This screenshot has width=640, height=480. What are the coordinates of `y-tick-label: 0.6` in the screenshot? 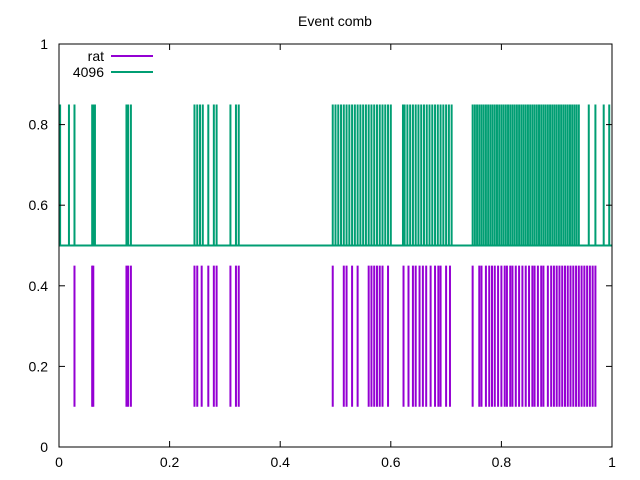 It's located at (39, 205).